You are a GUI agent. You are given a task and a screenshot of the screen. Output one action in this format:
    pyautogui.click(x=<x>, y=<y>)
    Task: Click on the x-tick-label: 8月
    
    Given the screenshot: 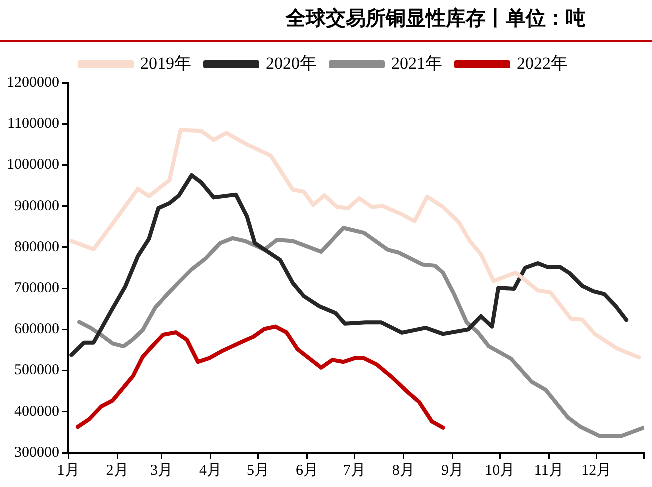 What is the action you would take?
    pyautogui.click(x=403, y=470)
    